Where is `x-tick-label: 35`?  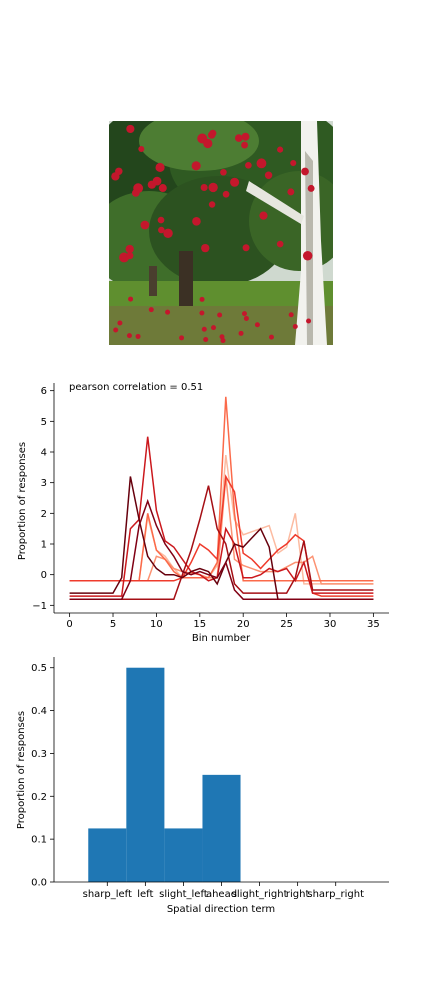
x-tick-label: 35 is located at coordinates (373, 624).